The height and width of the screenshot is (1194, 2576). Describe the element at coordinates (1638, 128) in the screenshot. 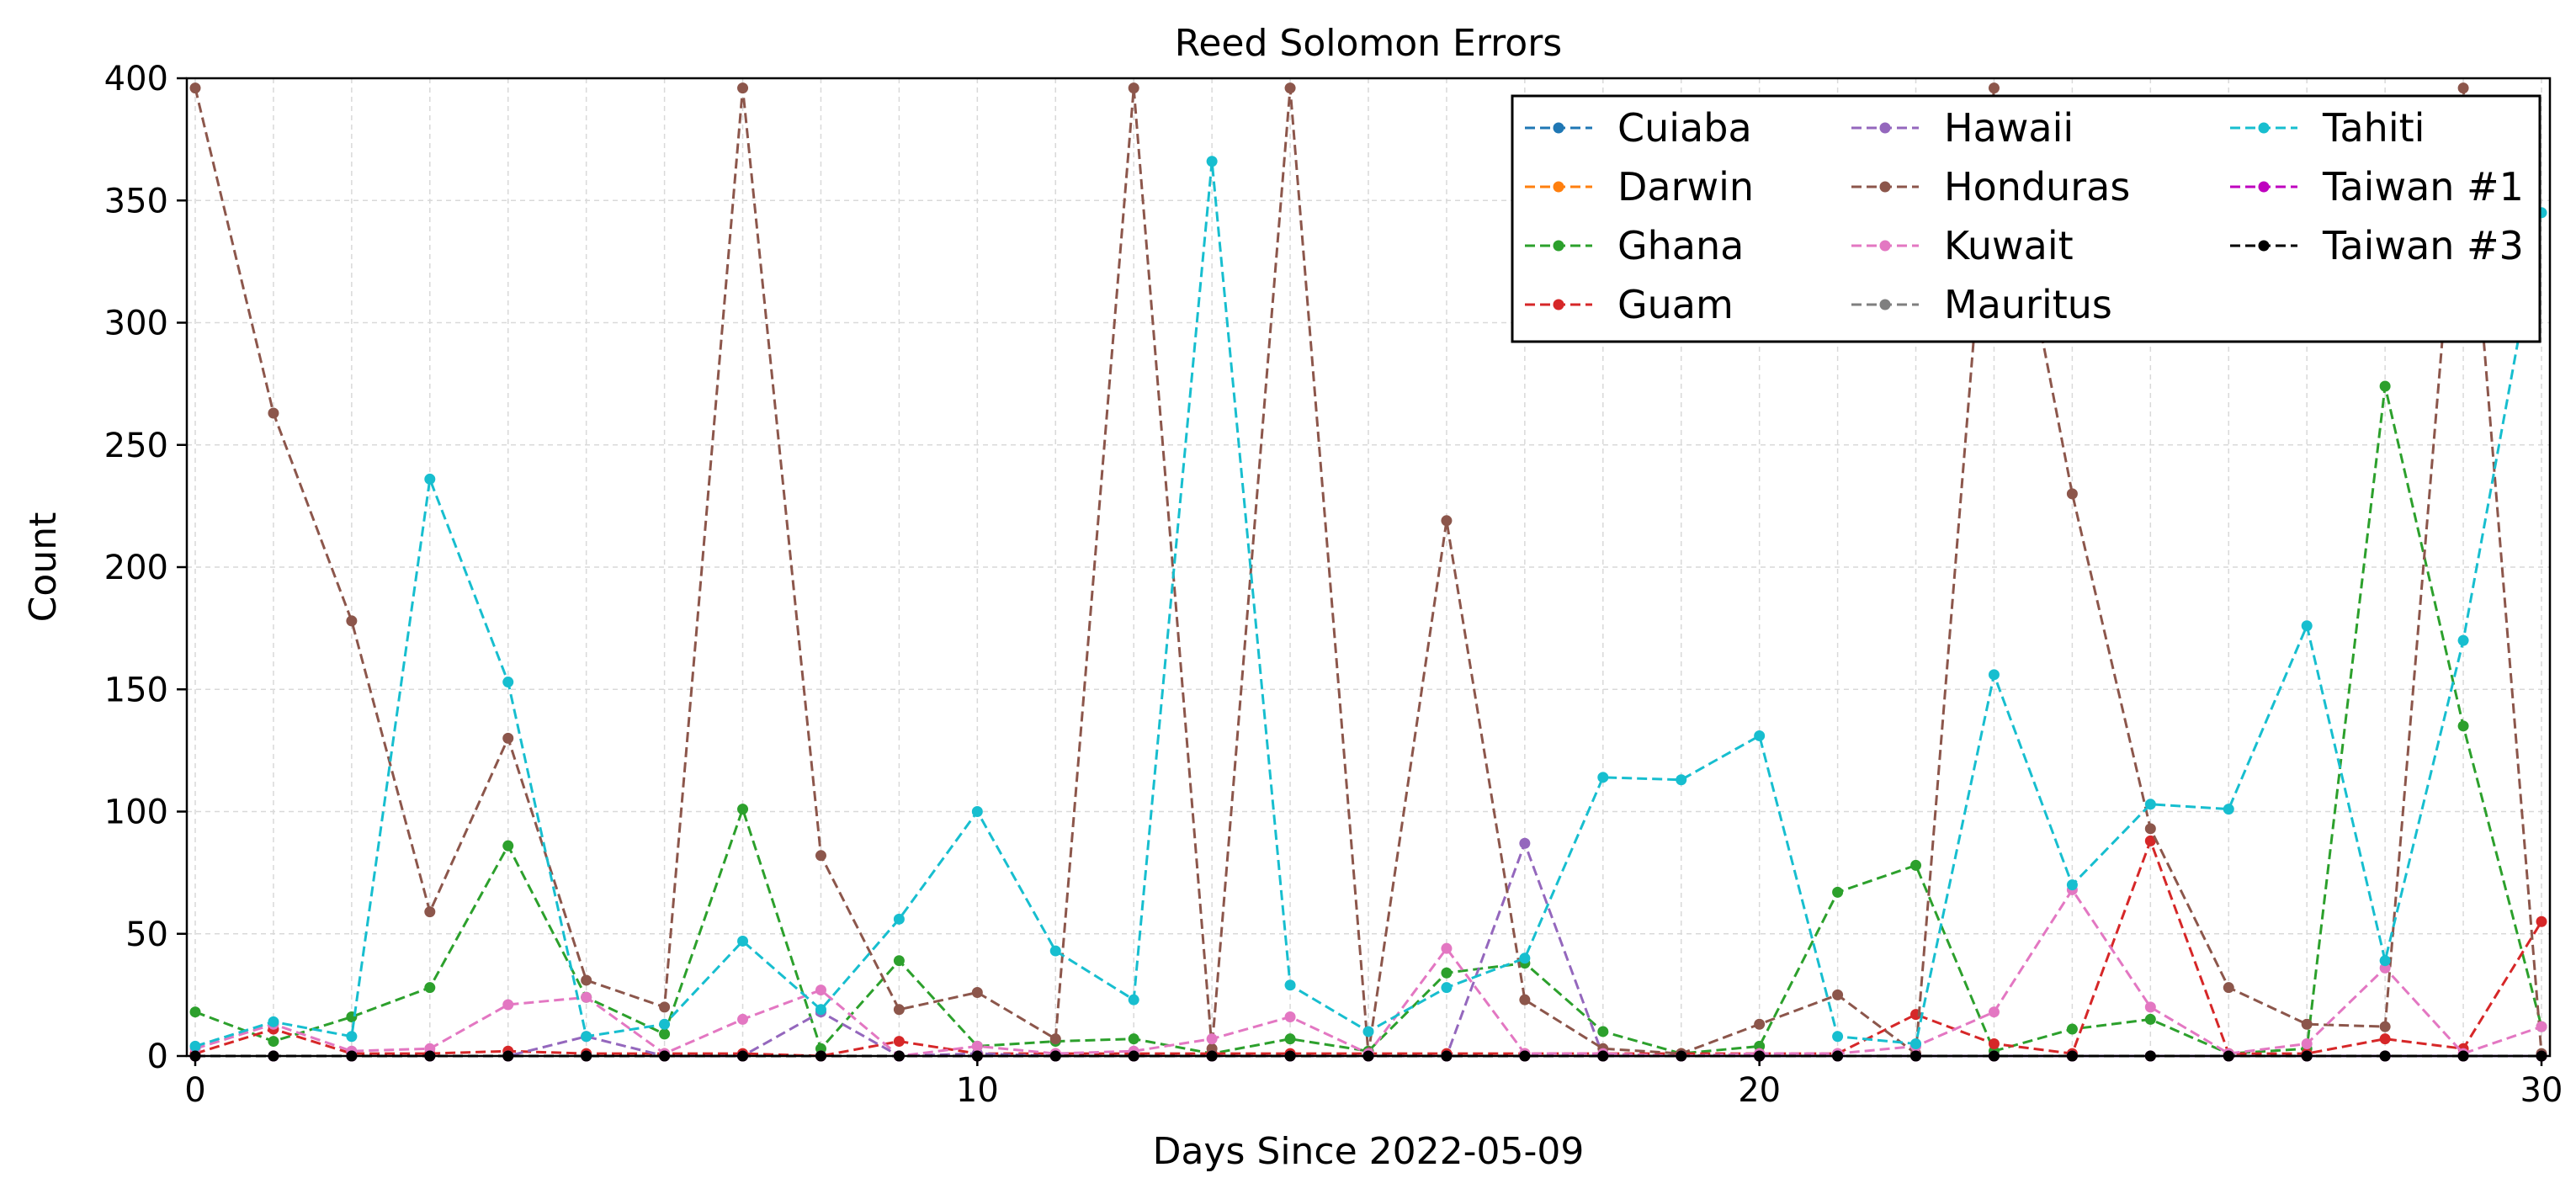

I see `legend-item: Cuiaba` at that location.